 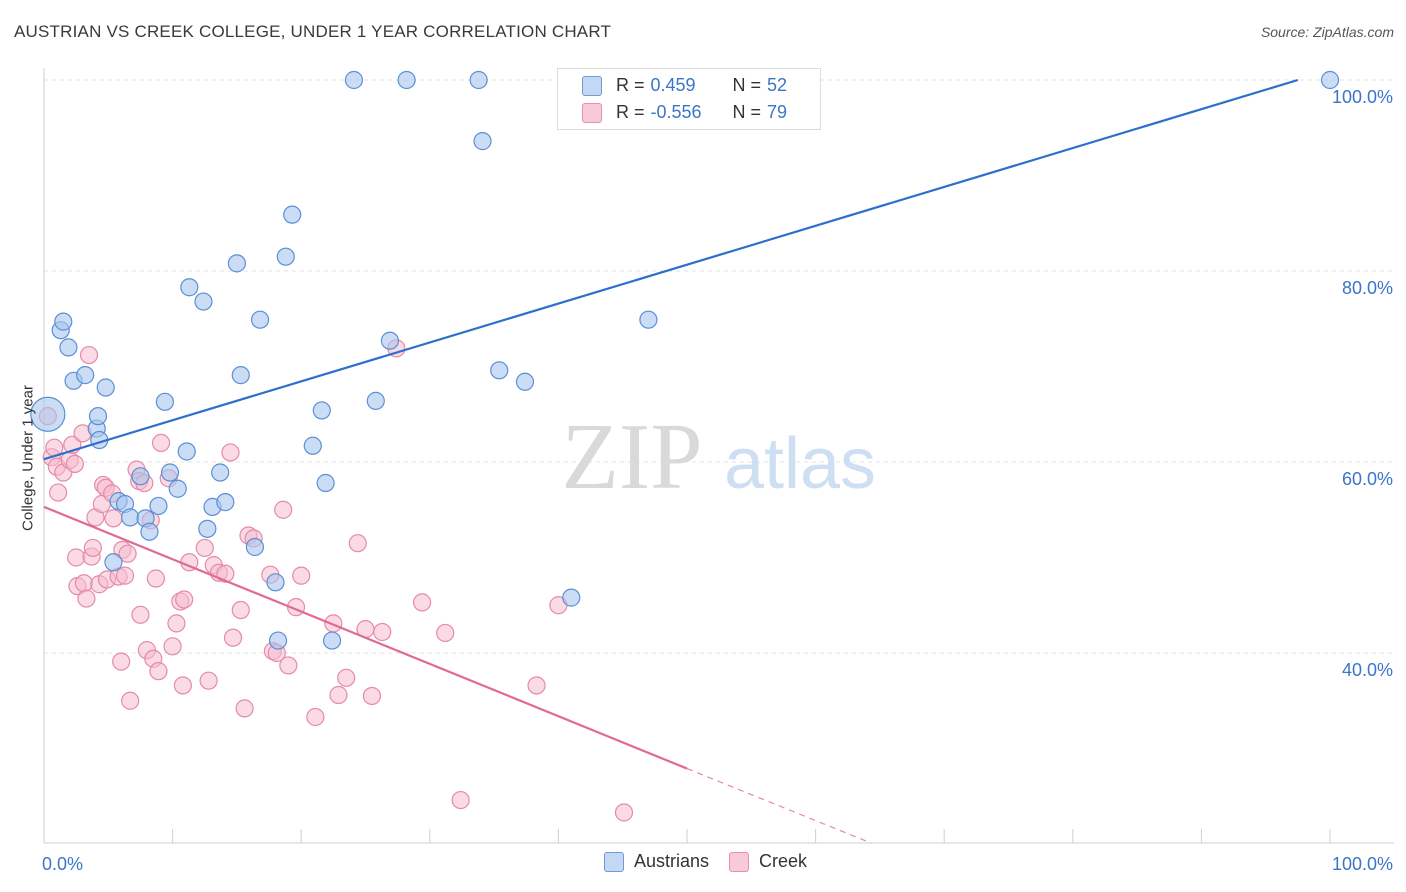 I want to click on legend-label-creek: Creek, so click(x=783, y=861).